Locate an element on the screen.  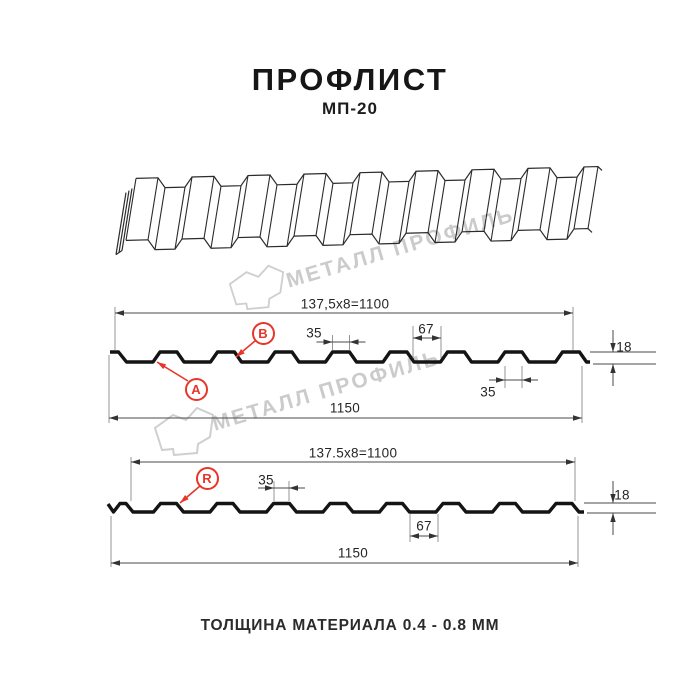
profile-3d-drawing is located at coordinates (359, 210).